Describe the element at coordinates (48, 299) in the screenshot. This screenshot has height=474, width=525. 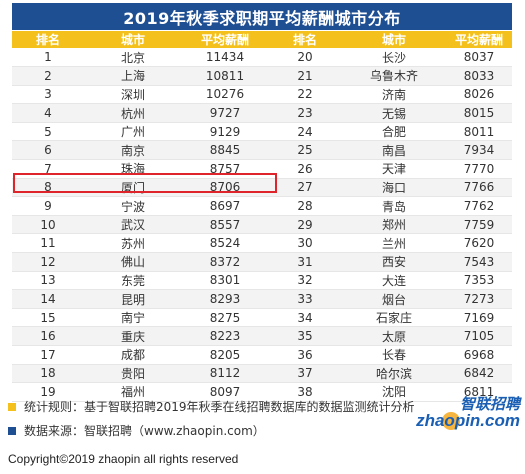
I see `cell-rank-left: 14` at that location.